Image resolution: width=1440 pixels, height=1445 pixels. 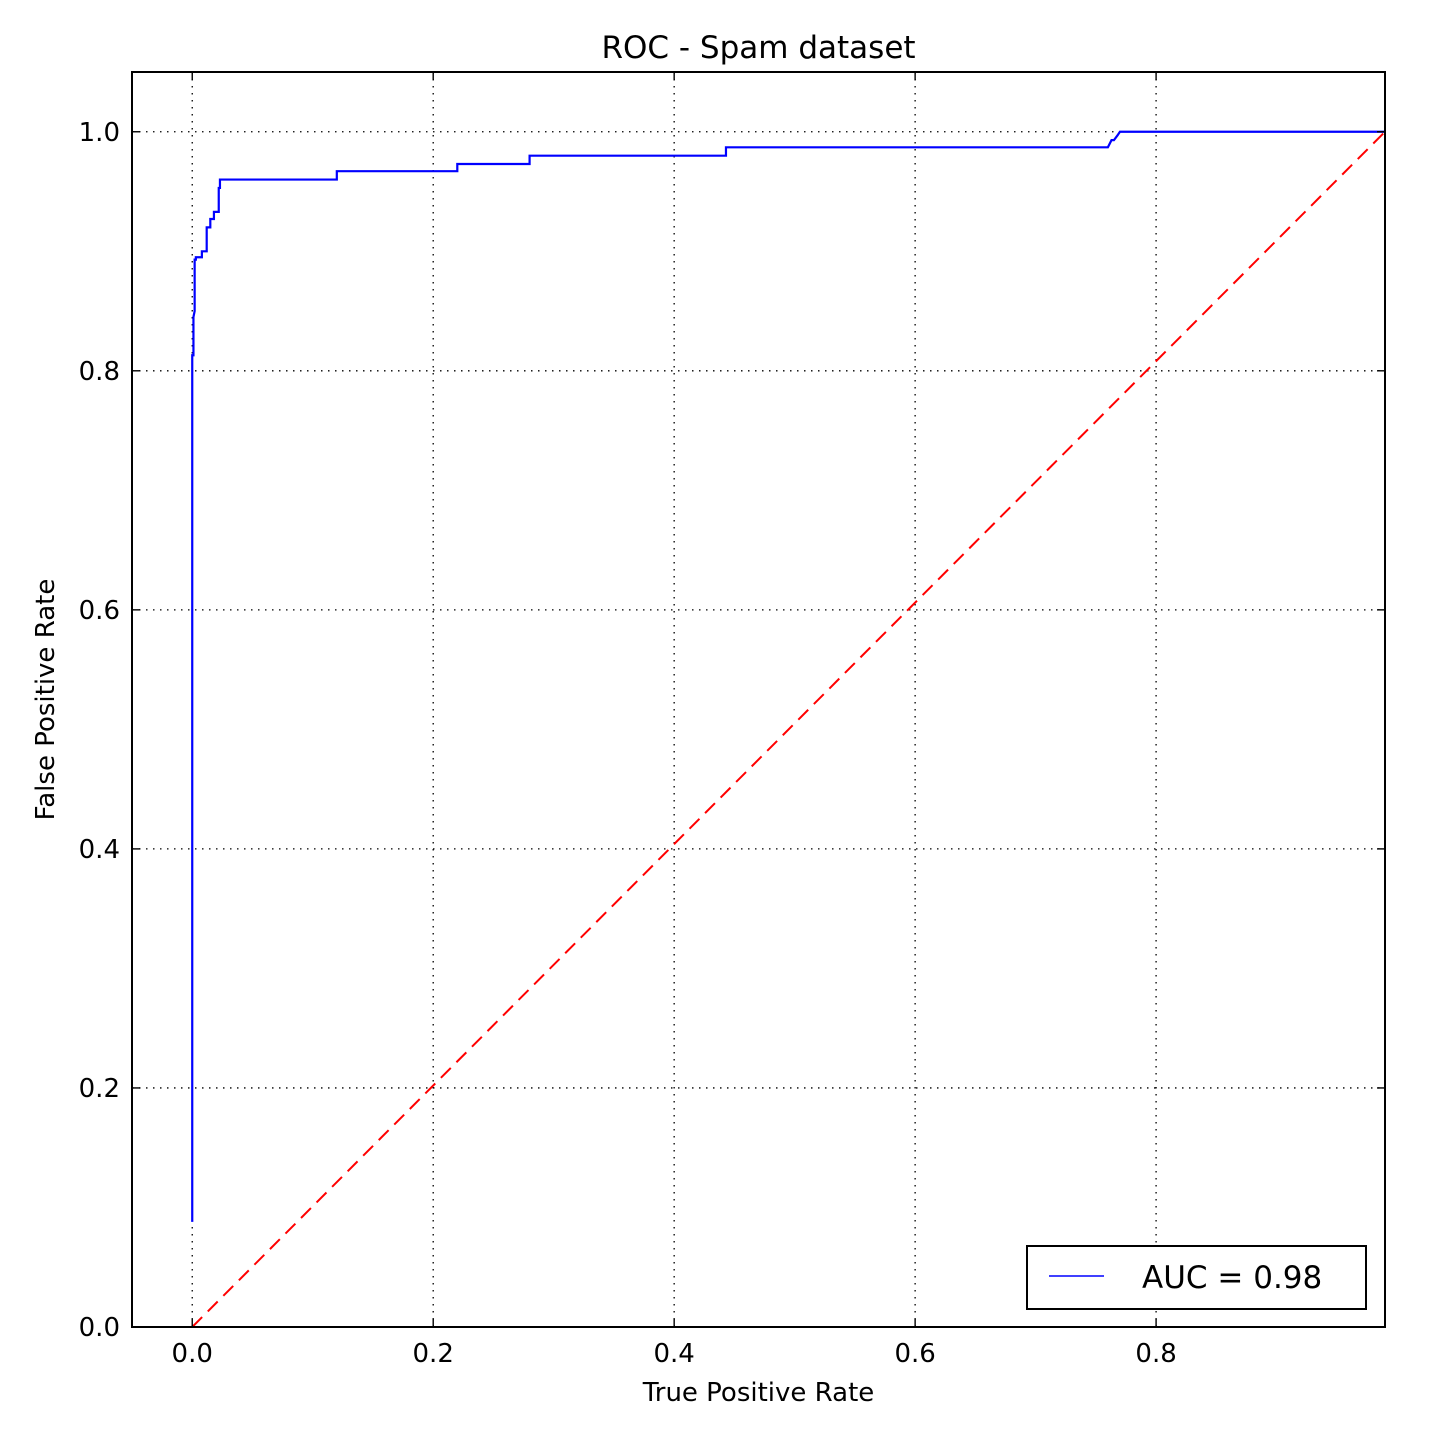 What do you see at coordinates (758, 1393) in the screenshot?
I see `x-axis-label: True Positive Rate` at bounding box center [758, 1393].